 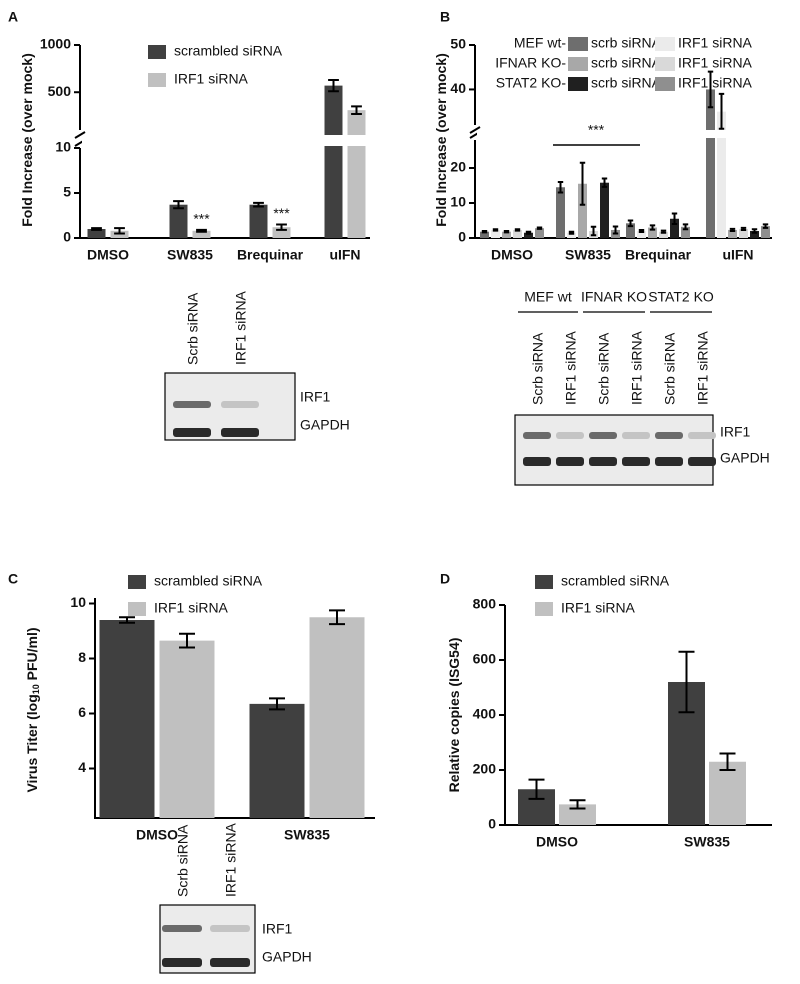 I want to click on blot-image, so click(x=614, y=450).